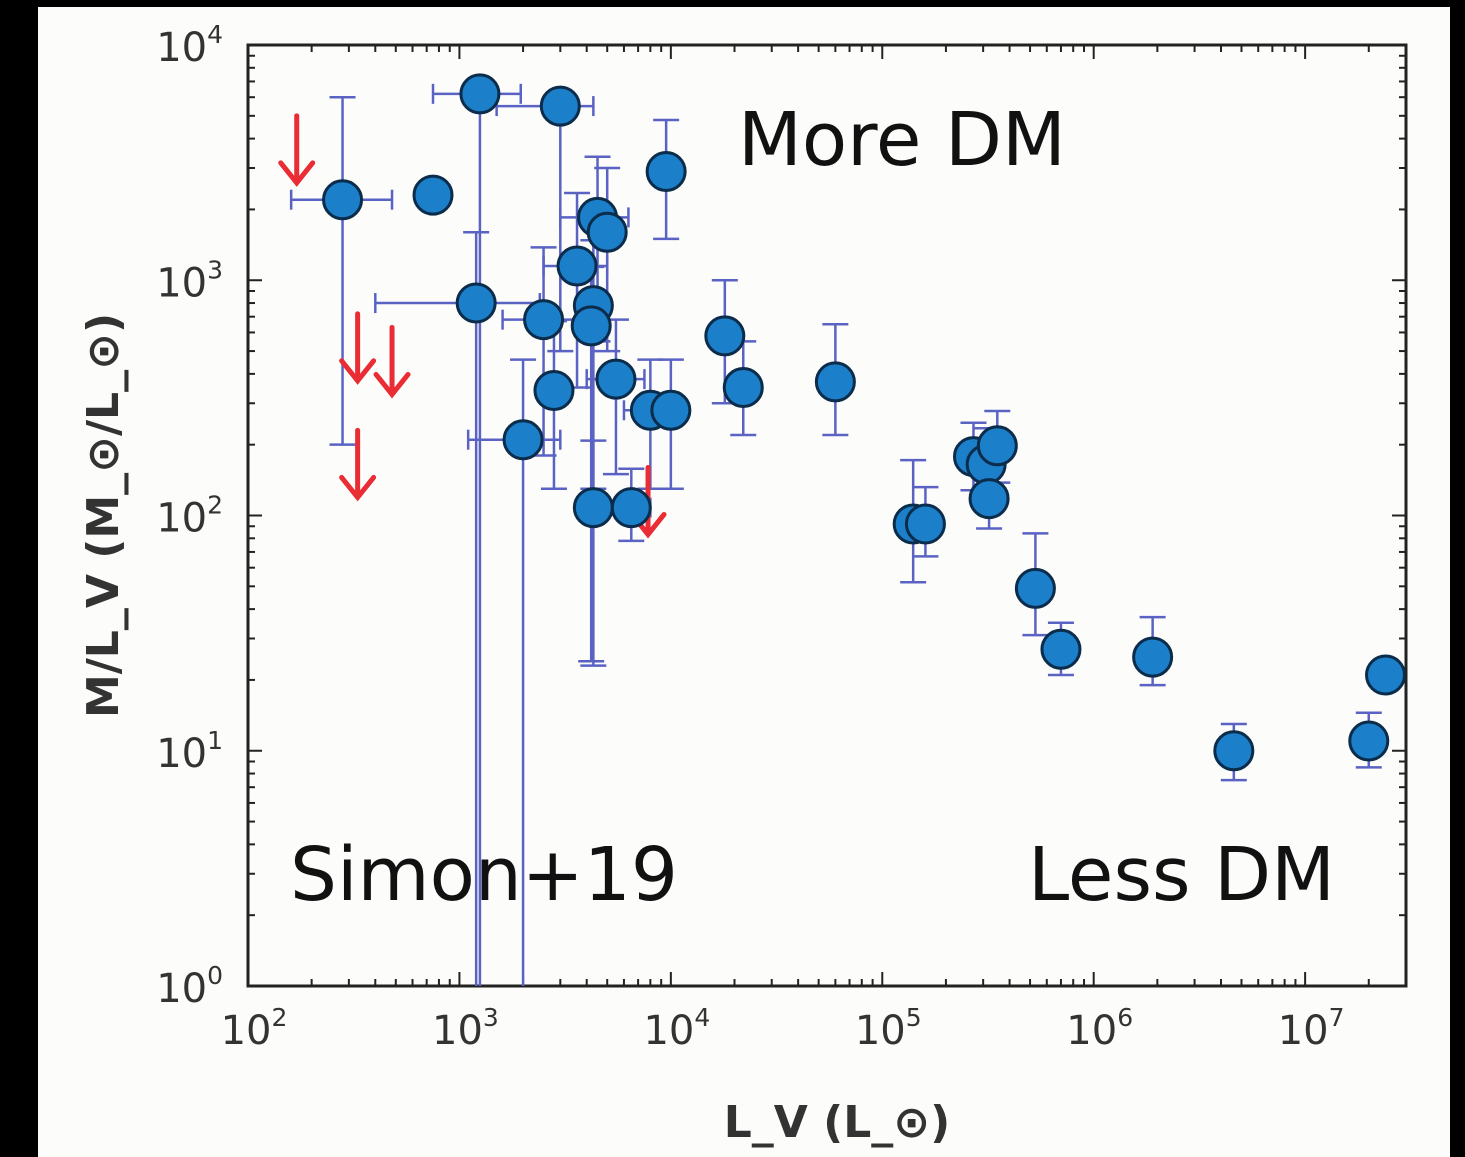 The width and height of the screenshot is (1465, 1157). I want to click on y-axis-label: M/L_V (M_⊙/L_⊙), so click(103, 515).